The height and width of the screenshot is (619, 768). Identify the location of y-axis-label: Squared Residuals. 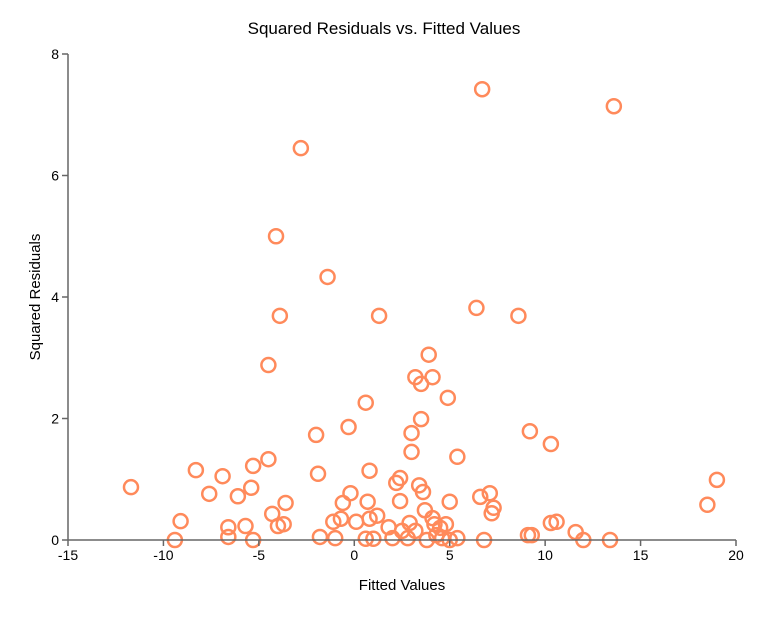
(35, 297).